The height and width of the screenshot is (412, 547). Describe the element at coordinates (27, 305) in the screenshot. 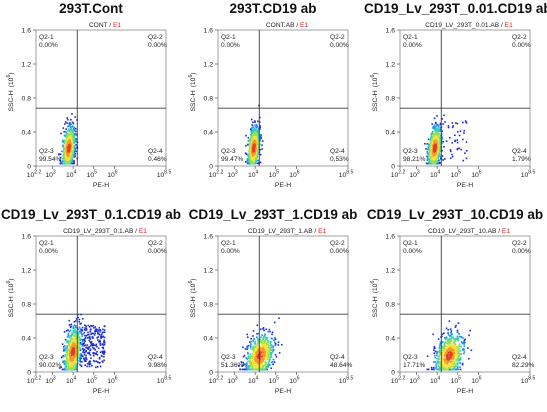

I see `y-tick-label: 0.8` at that location.